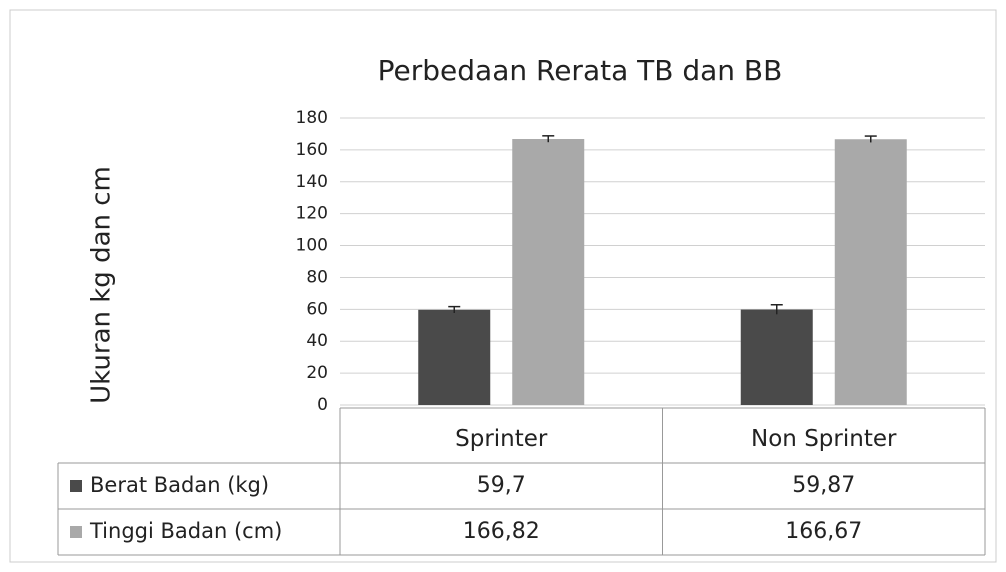  Describe the element at coordinates (322, 405) in the screenshot. I see `y-tick-label: 0` at that location.